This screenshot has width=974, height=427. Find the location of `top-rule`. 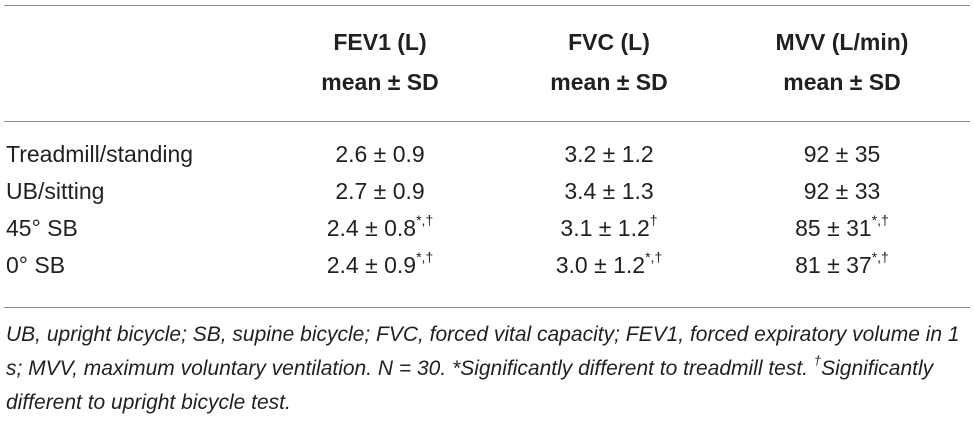

top-rule is located at coordinates (487, 5).